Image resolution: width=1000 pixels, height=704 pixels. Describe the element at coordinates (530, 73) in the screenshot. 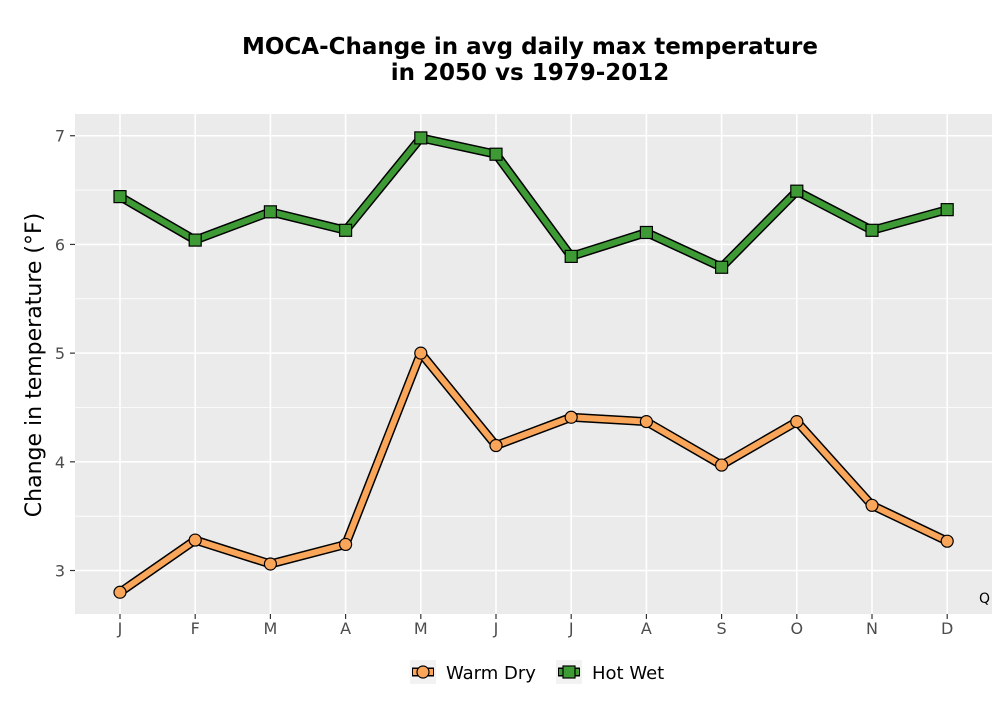

I see `chart-title-line-2: in 2050 vs 1979-2012` at that location.